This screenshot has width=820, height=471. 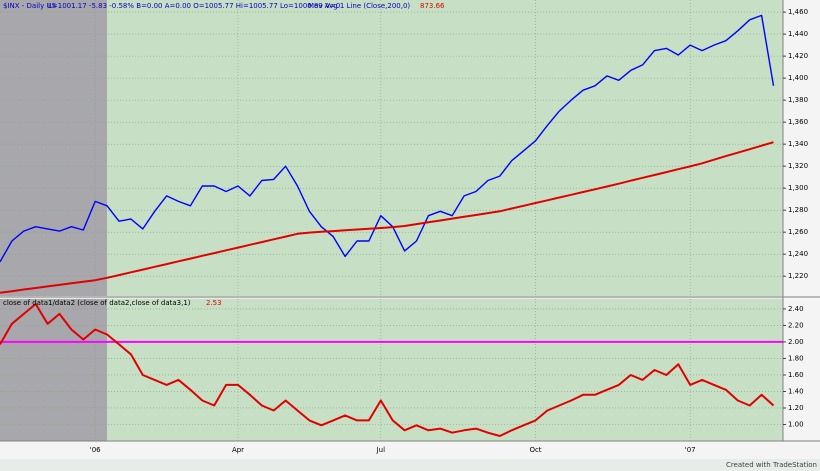 I want to click on footer: Created with TradeStation, so click(x=771, y=465).